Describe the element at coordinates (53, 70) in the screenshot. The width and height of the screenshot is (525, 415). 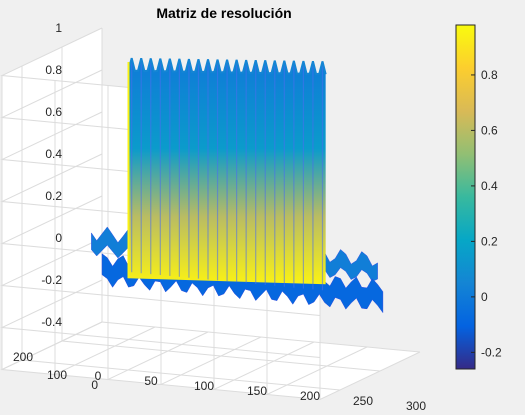
I see `z-tick-label: 0.8` at that location.